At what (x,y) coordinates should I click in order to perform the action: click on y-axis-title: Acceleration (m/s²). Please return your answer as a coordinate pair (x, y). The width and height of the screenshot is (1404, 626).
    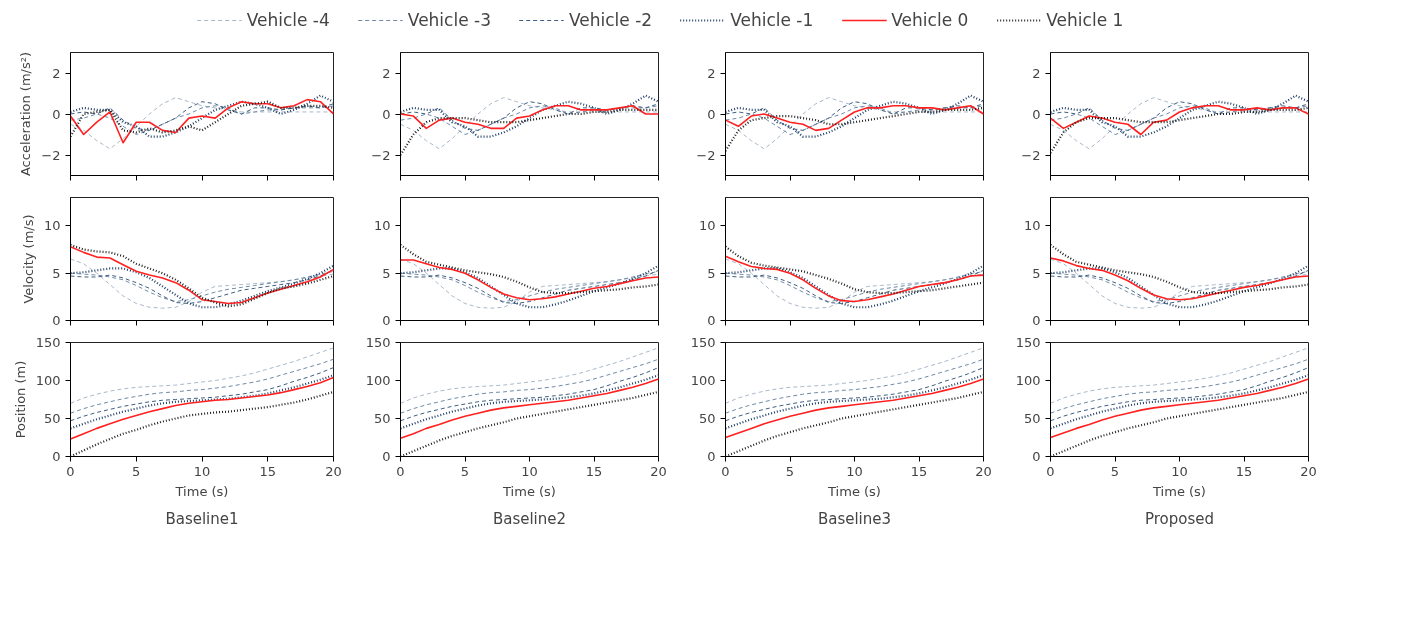
    Looking at the image, I should click on (26, 114).